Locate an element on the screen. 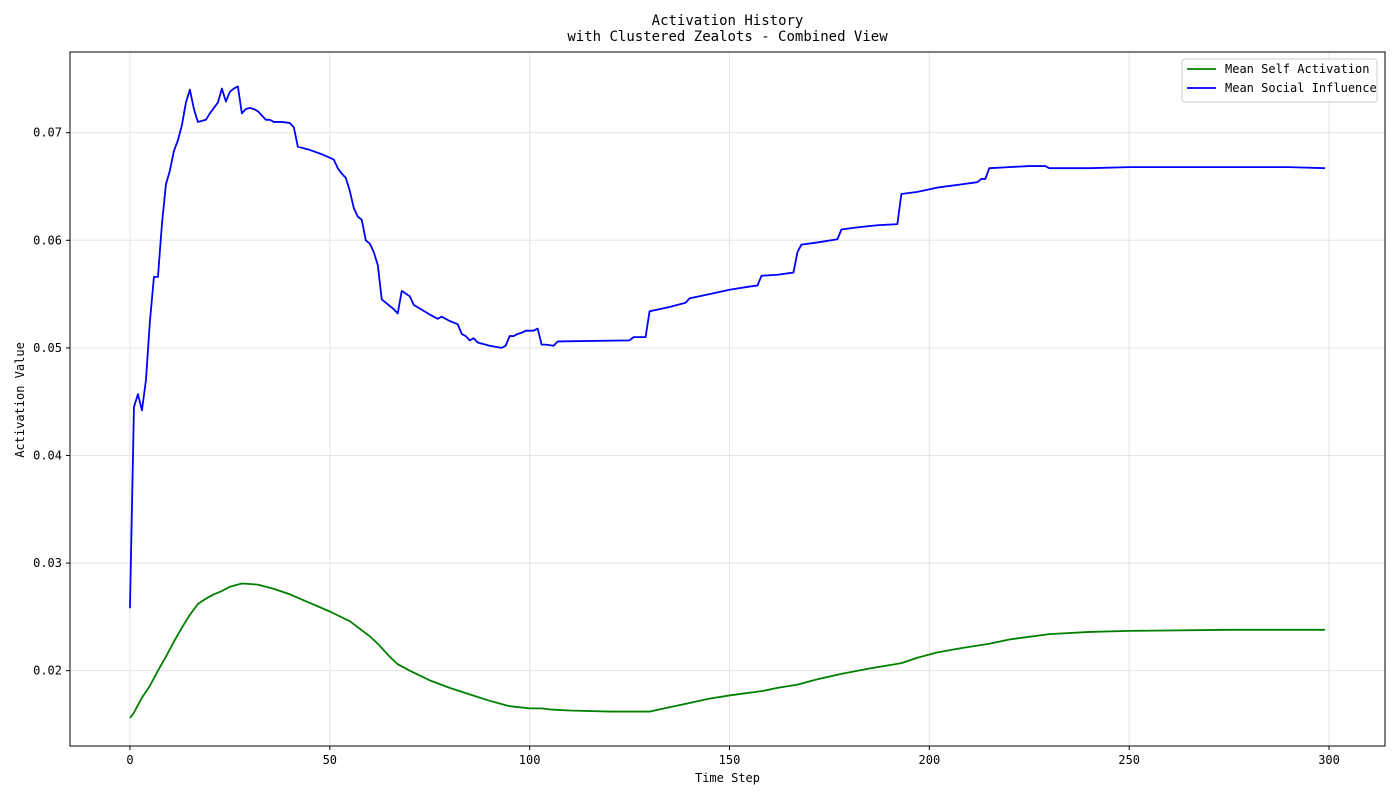 This screenshot has width=1400, height=800. y-tick-label: 0.04 is located at coordinates (47, 455).